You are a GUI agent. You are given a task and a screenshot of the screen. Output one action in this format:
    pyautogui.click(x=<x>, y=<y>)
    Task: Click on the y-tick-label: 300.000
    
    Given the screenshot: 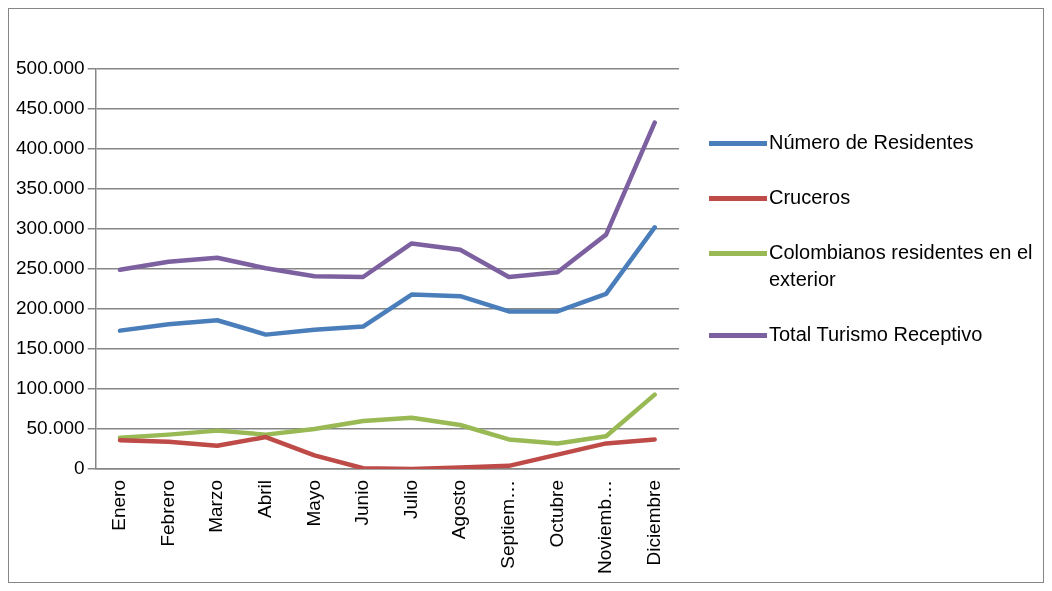 What is the action you would take?
    pyautogui.click(x=50, y=228)
    